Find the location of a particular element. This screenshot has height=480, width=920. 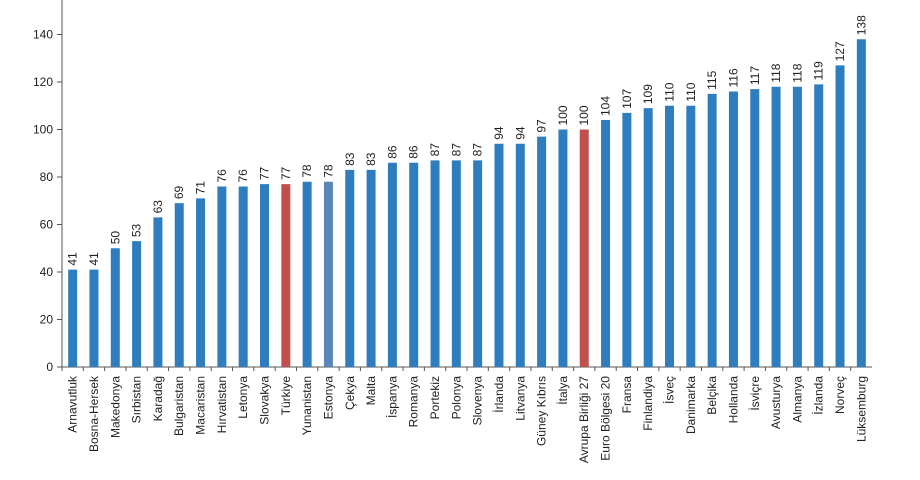

category-label: Polonya is located at coordinates (456, 398).